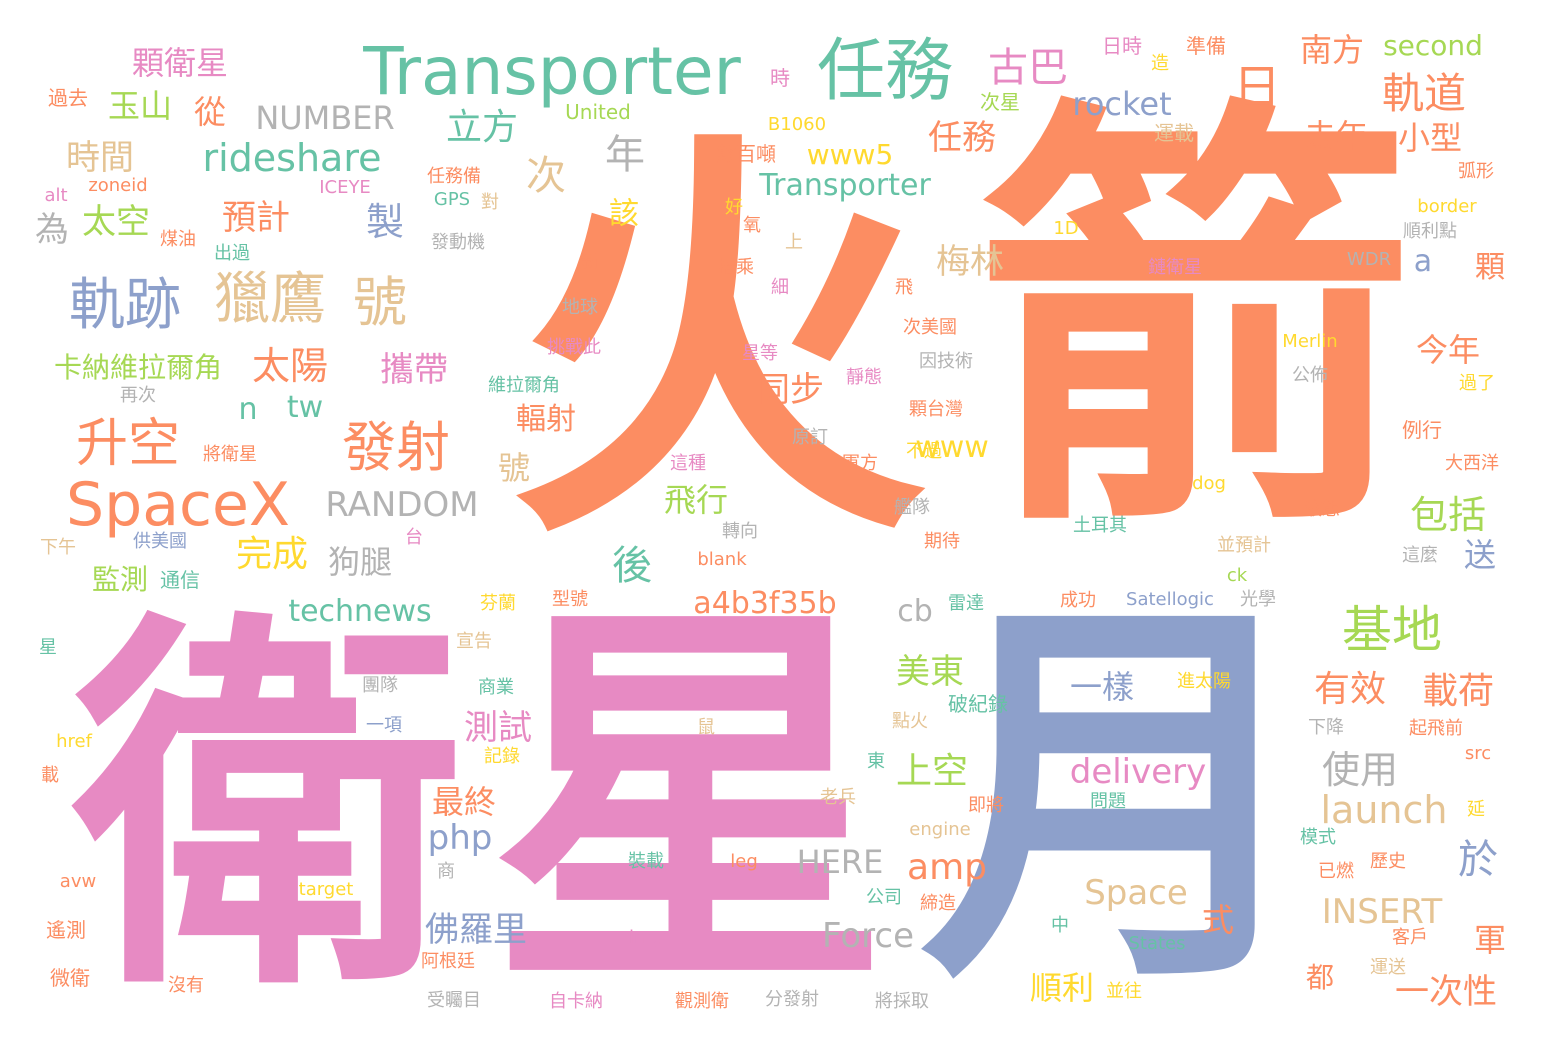 The image size is (1548, 1052). Describe the element at coordinates (876, 761) in the screenshot. I see `word-dong: 東` at that location.